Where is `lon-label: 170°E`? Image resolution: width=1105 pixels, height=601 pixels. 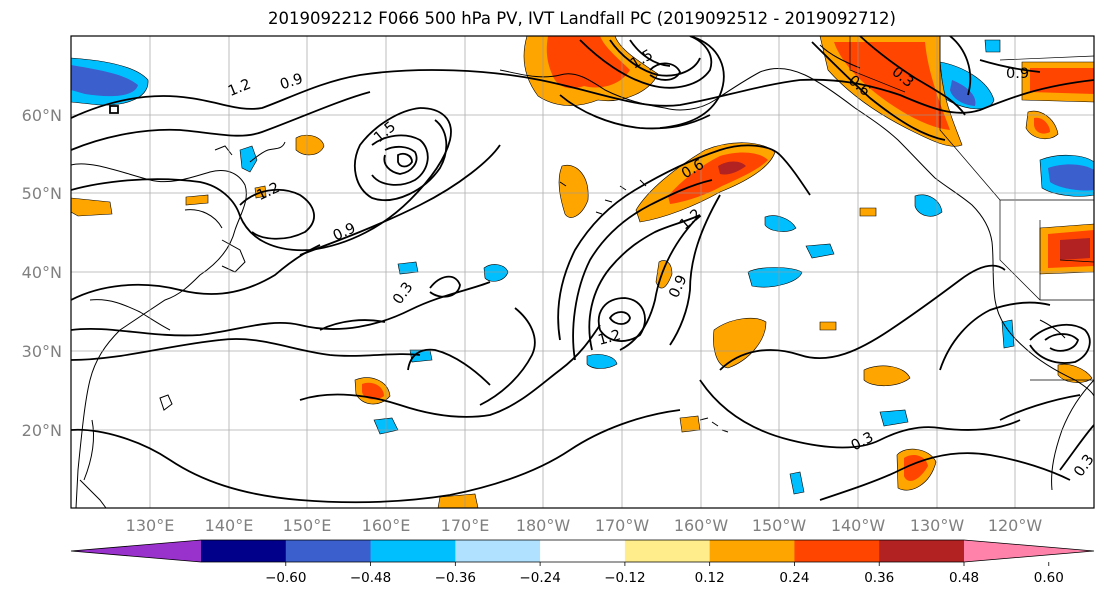
lon-label: 170°E is located at coordinates (465, 525).